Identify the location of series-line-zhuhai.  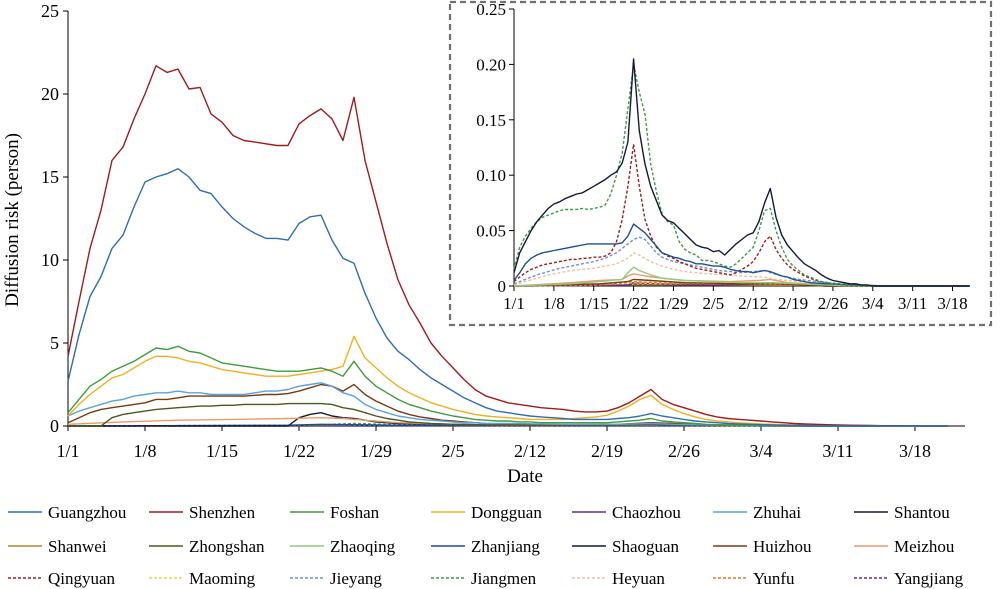
(507, 404).